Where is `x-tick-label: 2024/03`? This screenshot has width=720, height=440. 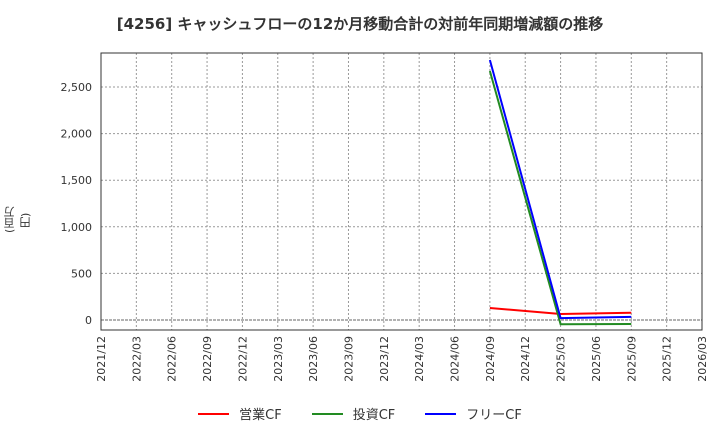 x-tick-label: 2024/03 is located at coordinates (419, 359).